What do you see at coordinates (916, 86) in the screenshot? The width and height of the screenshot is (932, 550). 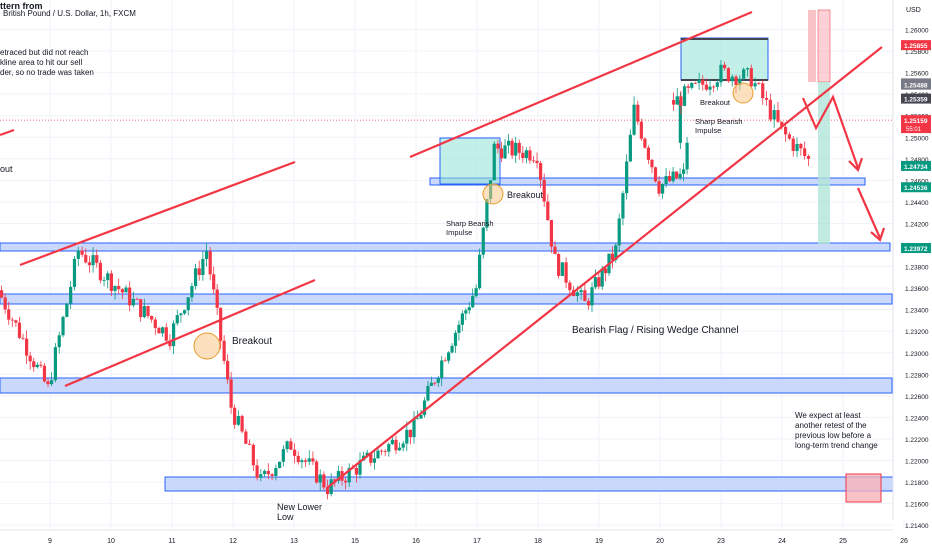 I see `price-badge-label: 1.25488` at bounding box center [916, 86].